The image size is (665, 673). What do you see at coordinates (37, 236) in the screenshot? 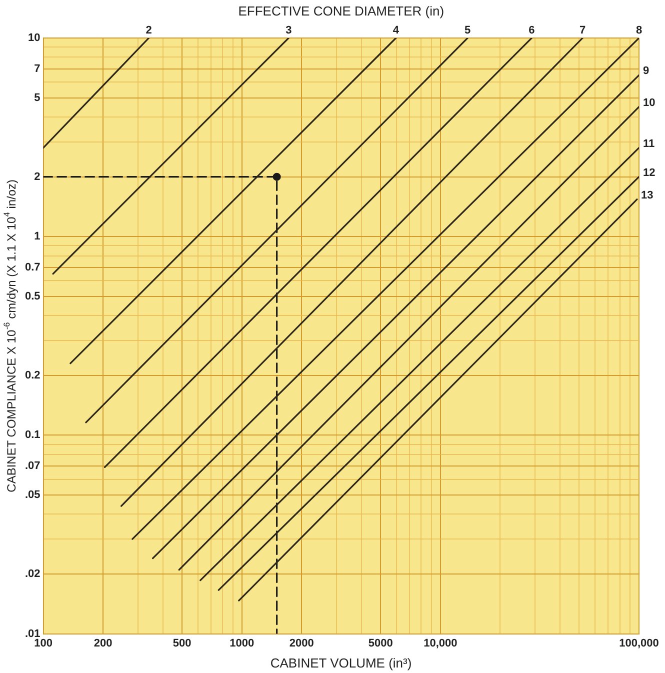
I see `y-tick-label: 1` at bounding box center [37, 236].